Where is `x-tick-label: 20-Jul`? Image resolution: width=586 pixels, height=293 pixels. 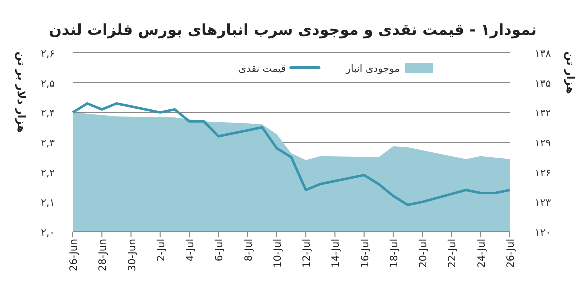 x-tick-label: 20-Jul is located at coordinates (424, 253).